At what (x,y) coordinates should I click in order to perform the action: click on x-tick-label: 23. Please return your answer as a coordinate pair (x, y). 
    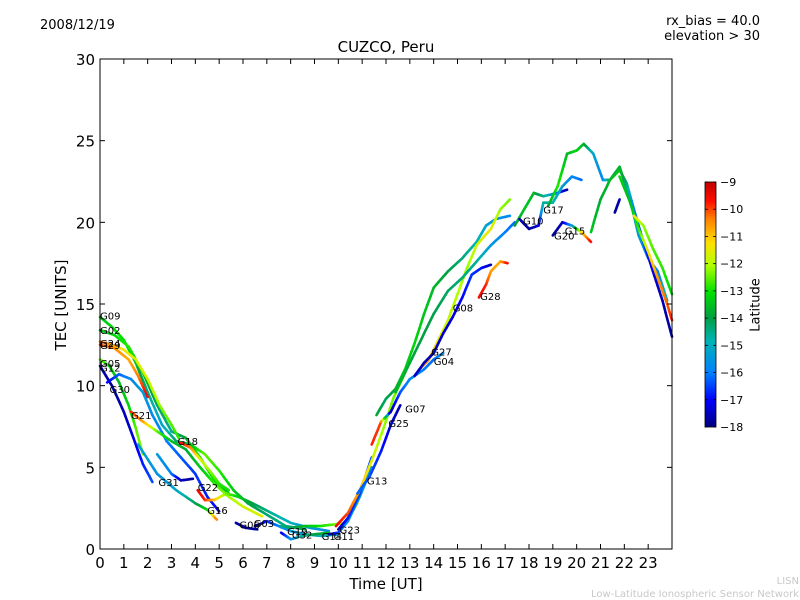
    Looking at the image, I should click on (648, 563).